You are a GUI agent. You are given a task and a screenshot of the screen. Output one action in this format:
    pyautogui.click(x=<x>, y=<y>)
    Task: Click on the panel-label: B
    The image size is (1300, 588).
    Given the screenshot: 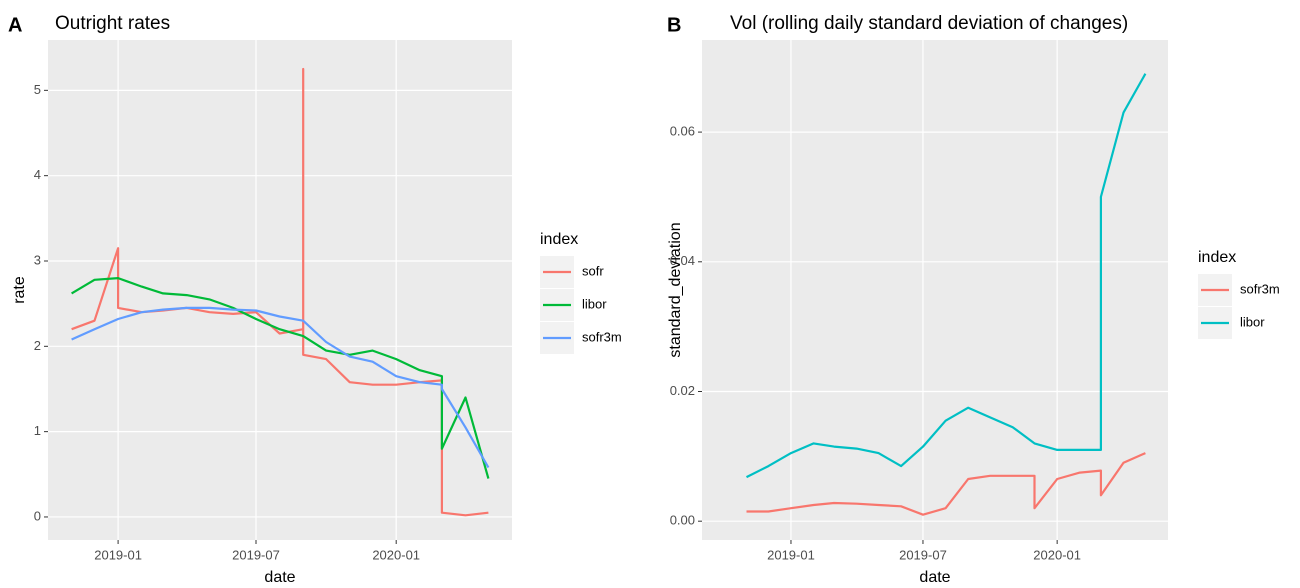 What is the action you would take?
    pyautogui.click(x=674, y=25)
    